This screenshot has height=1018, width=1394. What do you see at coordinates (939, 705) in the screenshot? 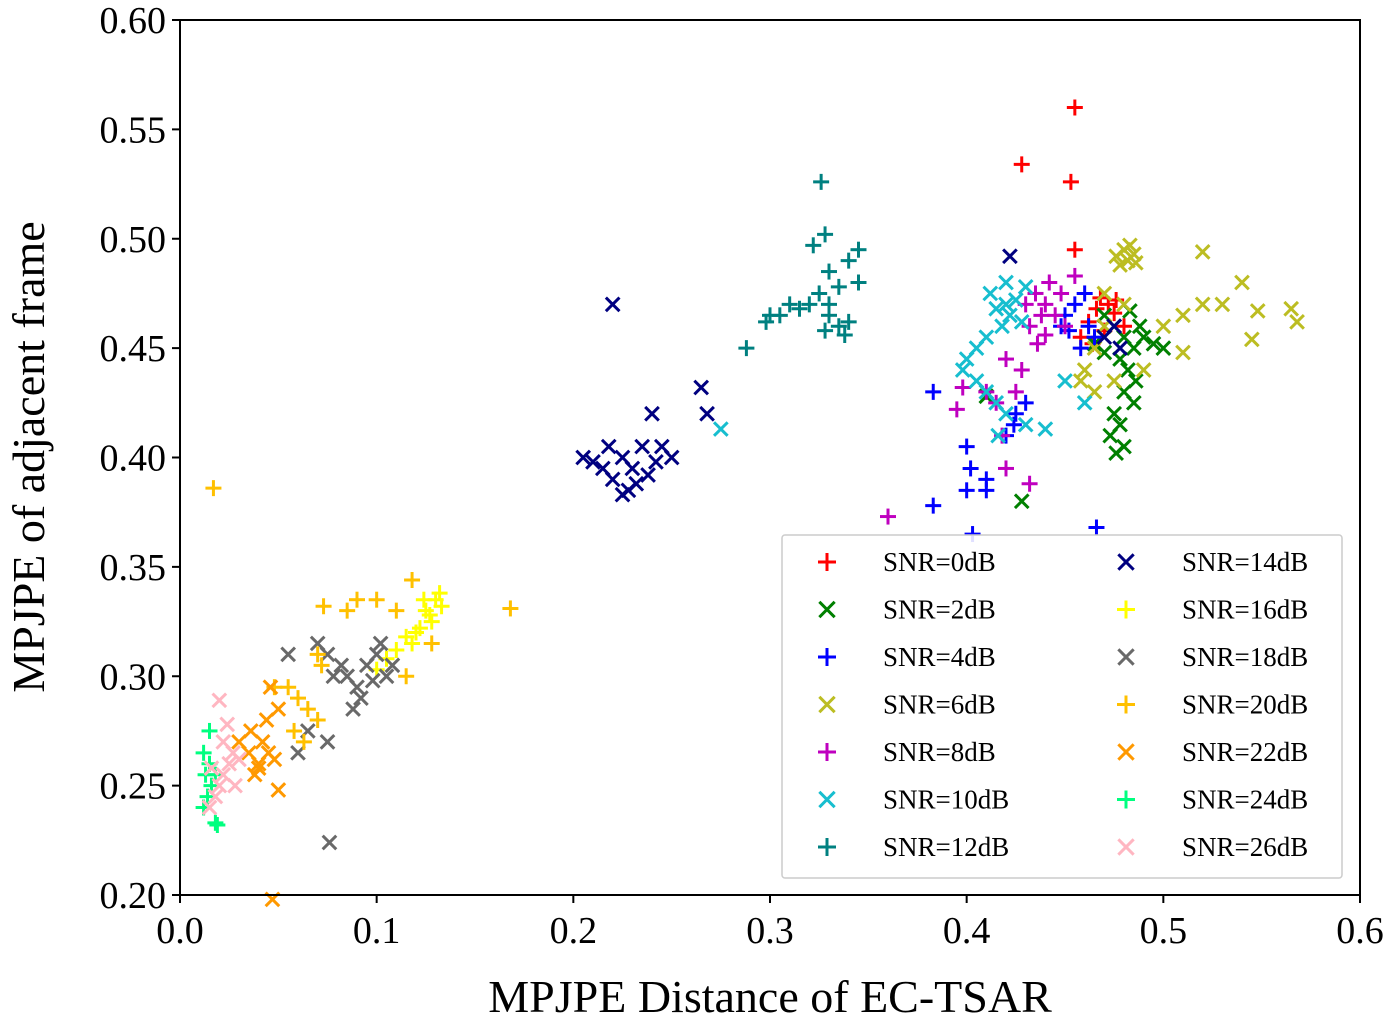
I see `legend-entry-label: SNR=6dB` at bounding box center [939, 705].